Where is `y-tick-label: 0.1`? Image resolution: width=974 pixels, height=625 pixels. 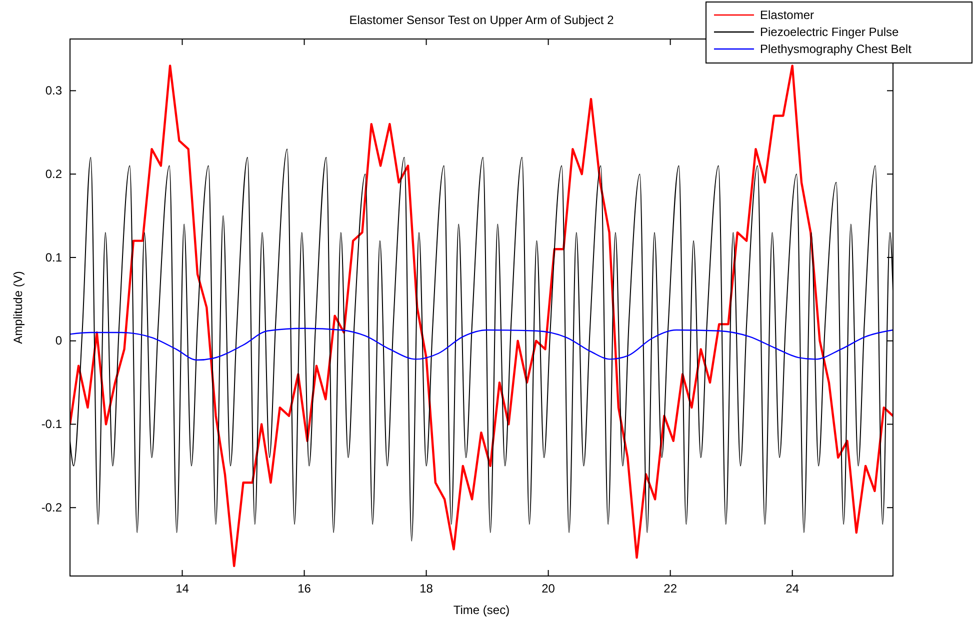 y-tick-label: 0.1 is located at coordinates (53, 257).